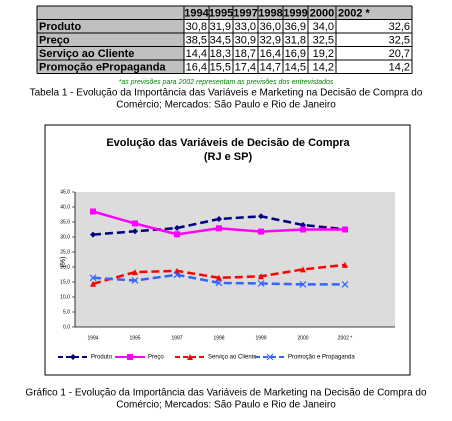  Describe the element at coordinates (60, 14) in the screenshot. I see `table-header-label: Produto` at that location.